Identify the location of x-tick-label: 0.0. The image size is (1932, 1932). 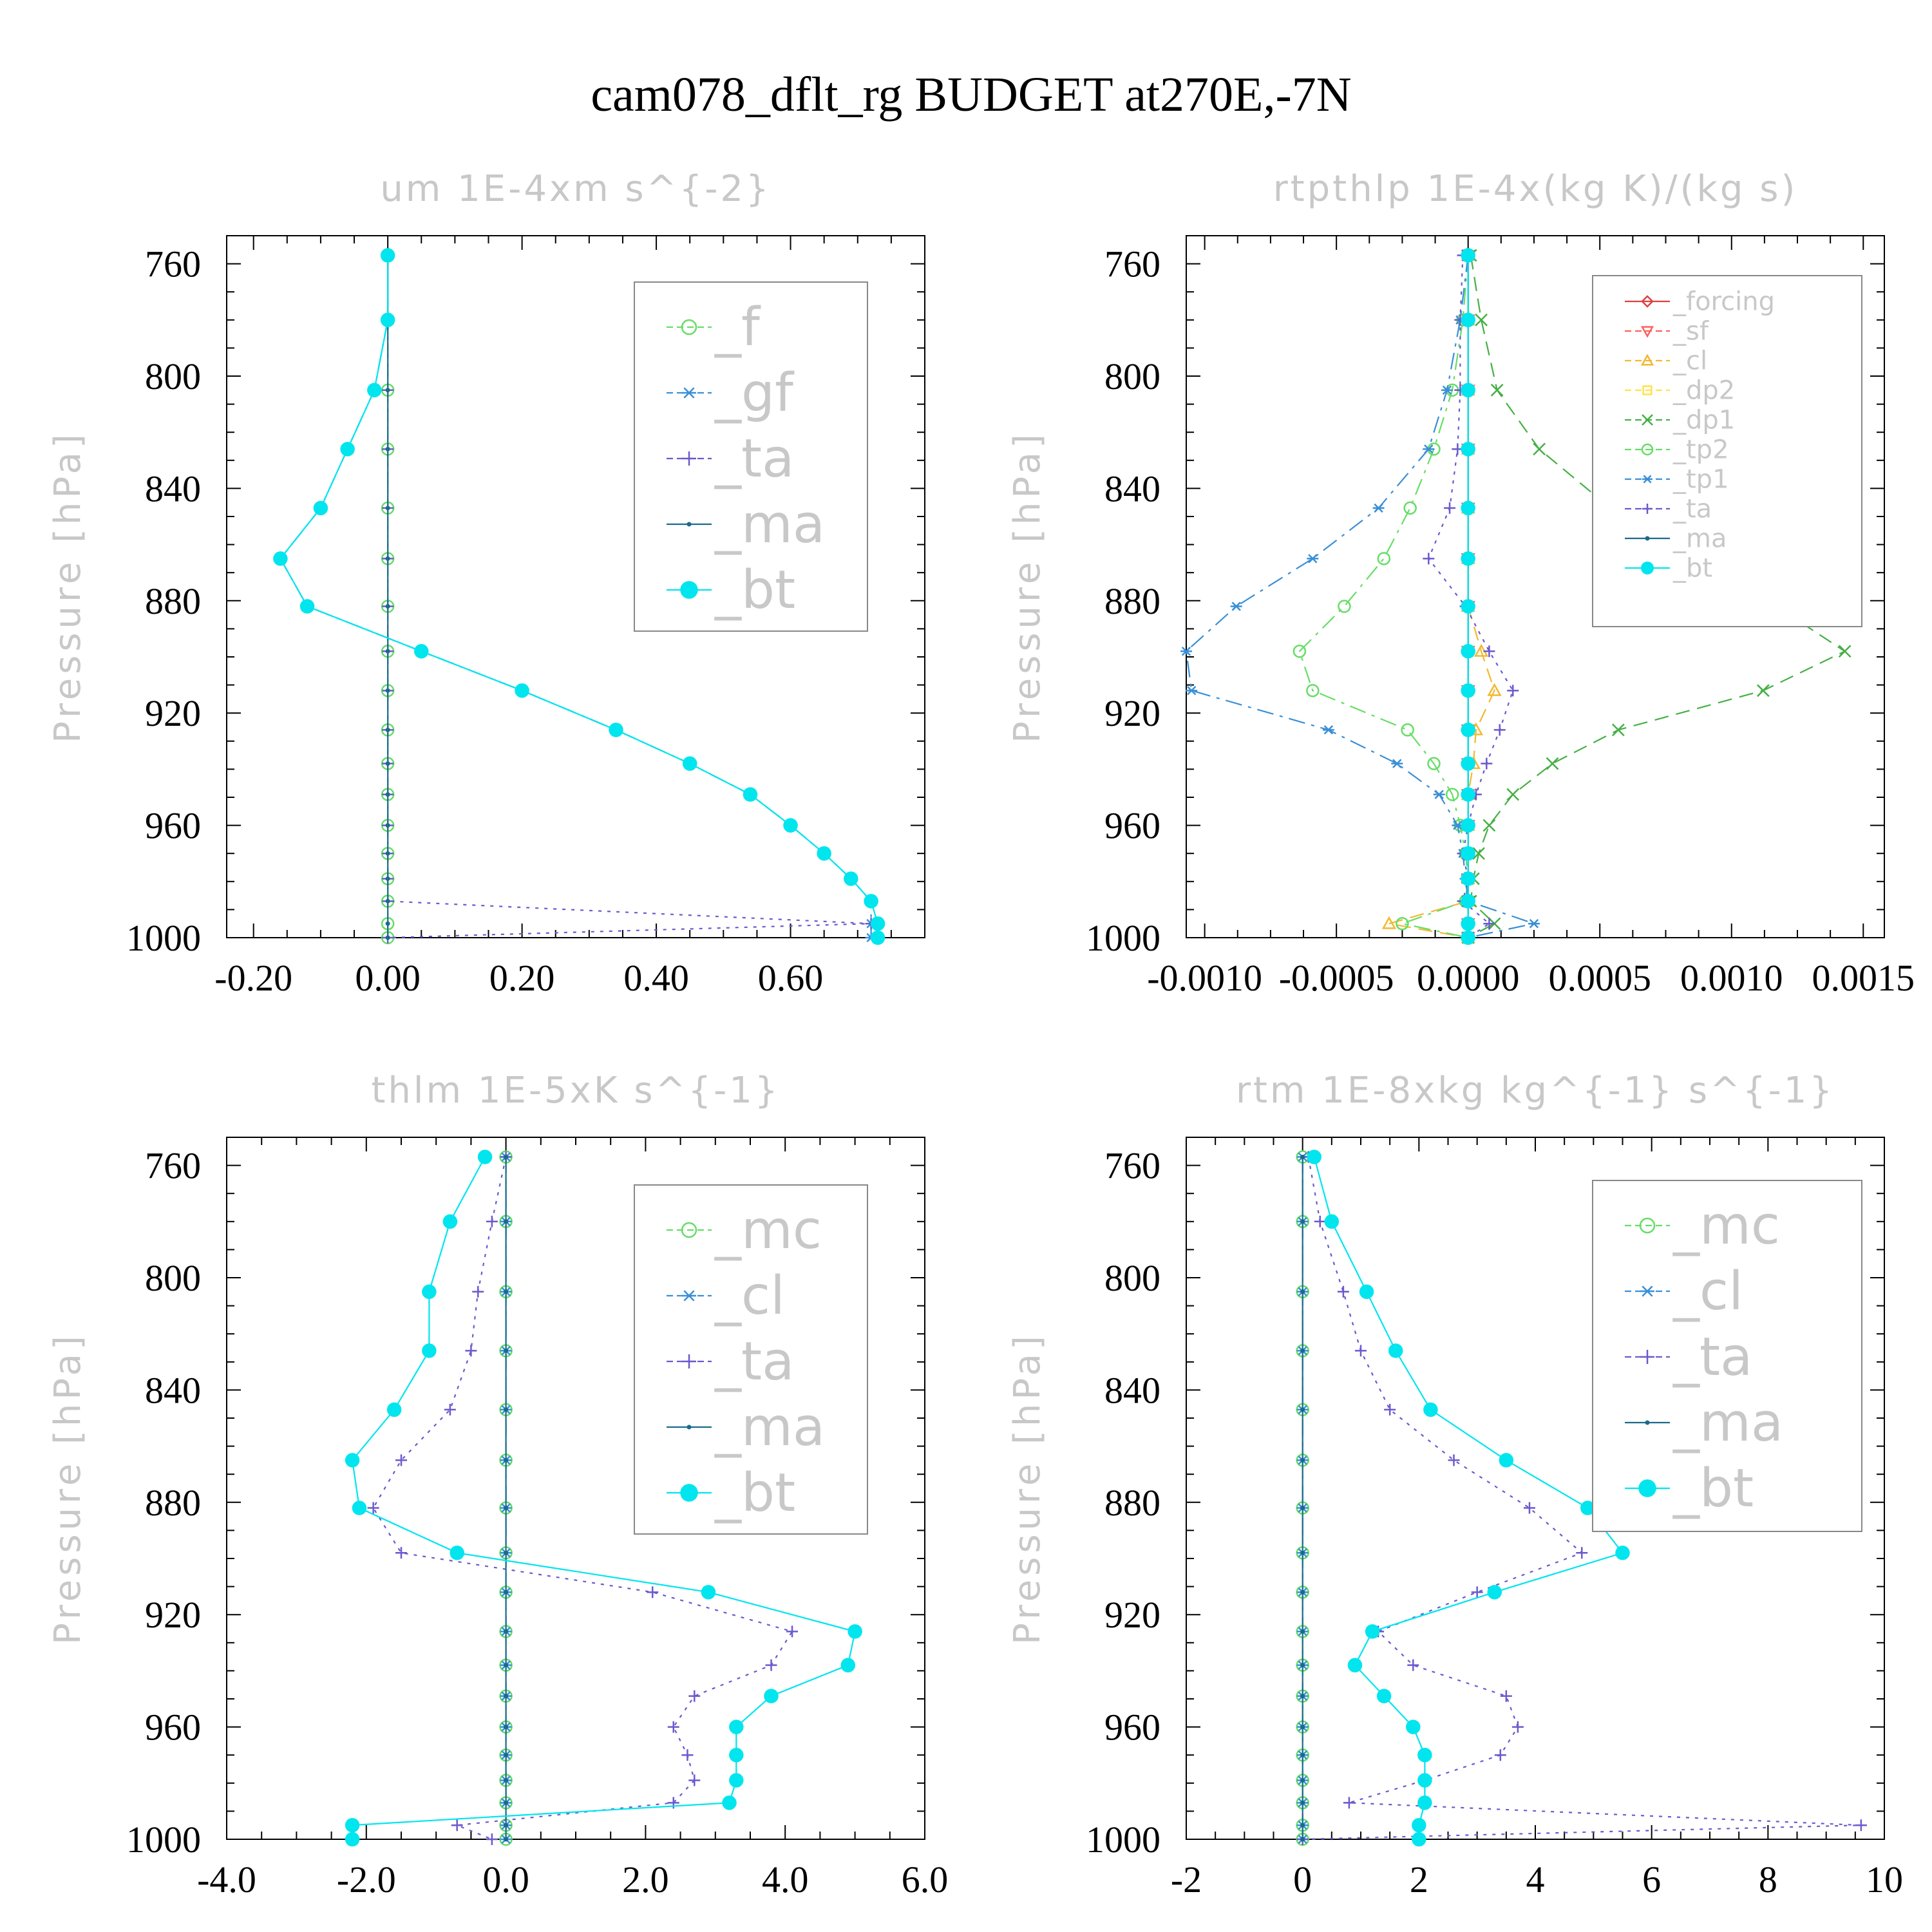
(506, 1880).